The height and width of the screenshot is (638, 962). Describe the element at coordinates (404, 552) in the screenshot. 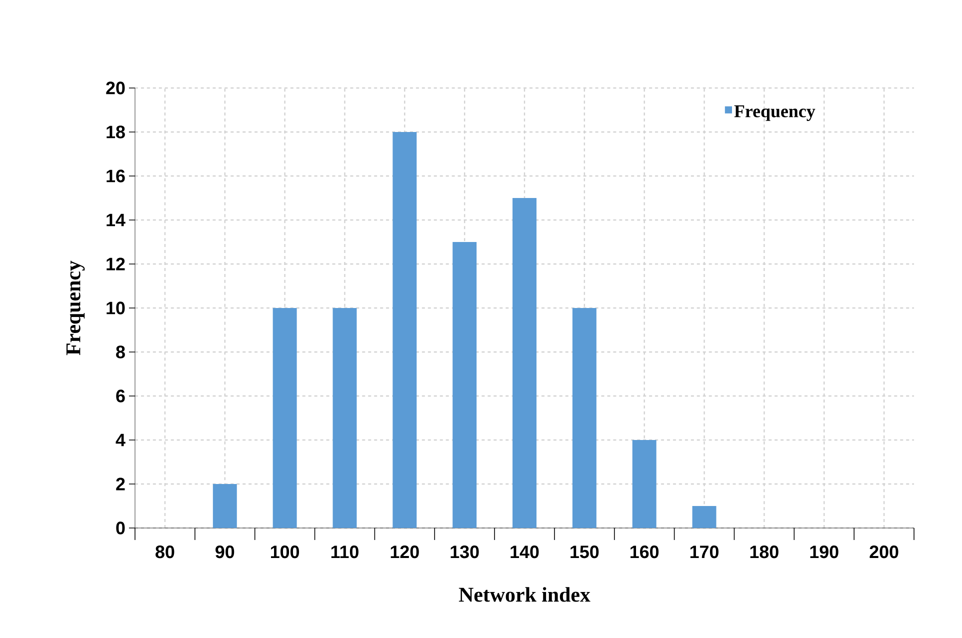

I see `x-tick-label: 120` at that location.